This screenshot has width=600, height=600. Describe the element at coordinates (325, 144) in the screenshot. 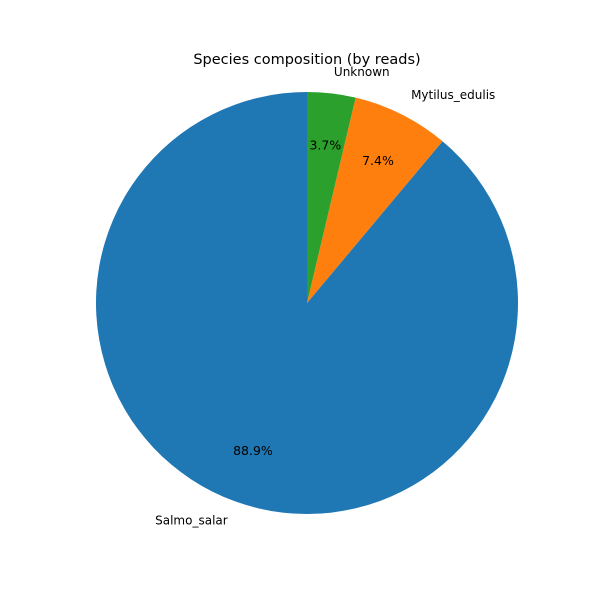

I see `percent-label-unknown: 3.7%` at that location.